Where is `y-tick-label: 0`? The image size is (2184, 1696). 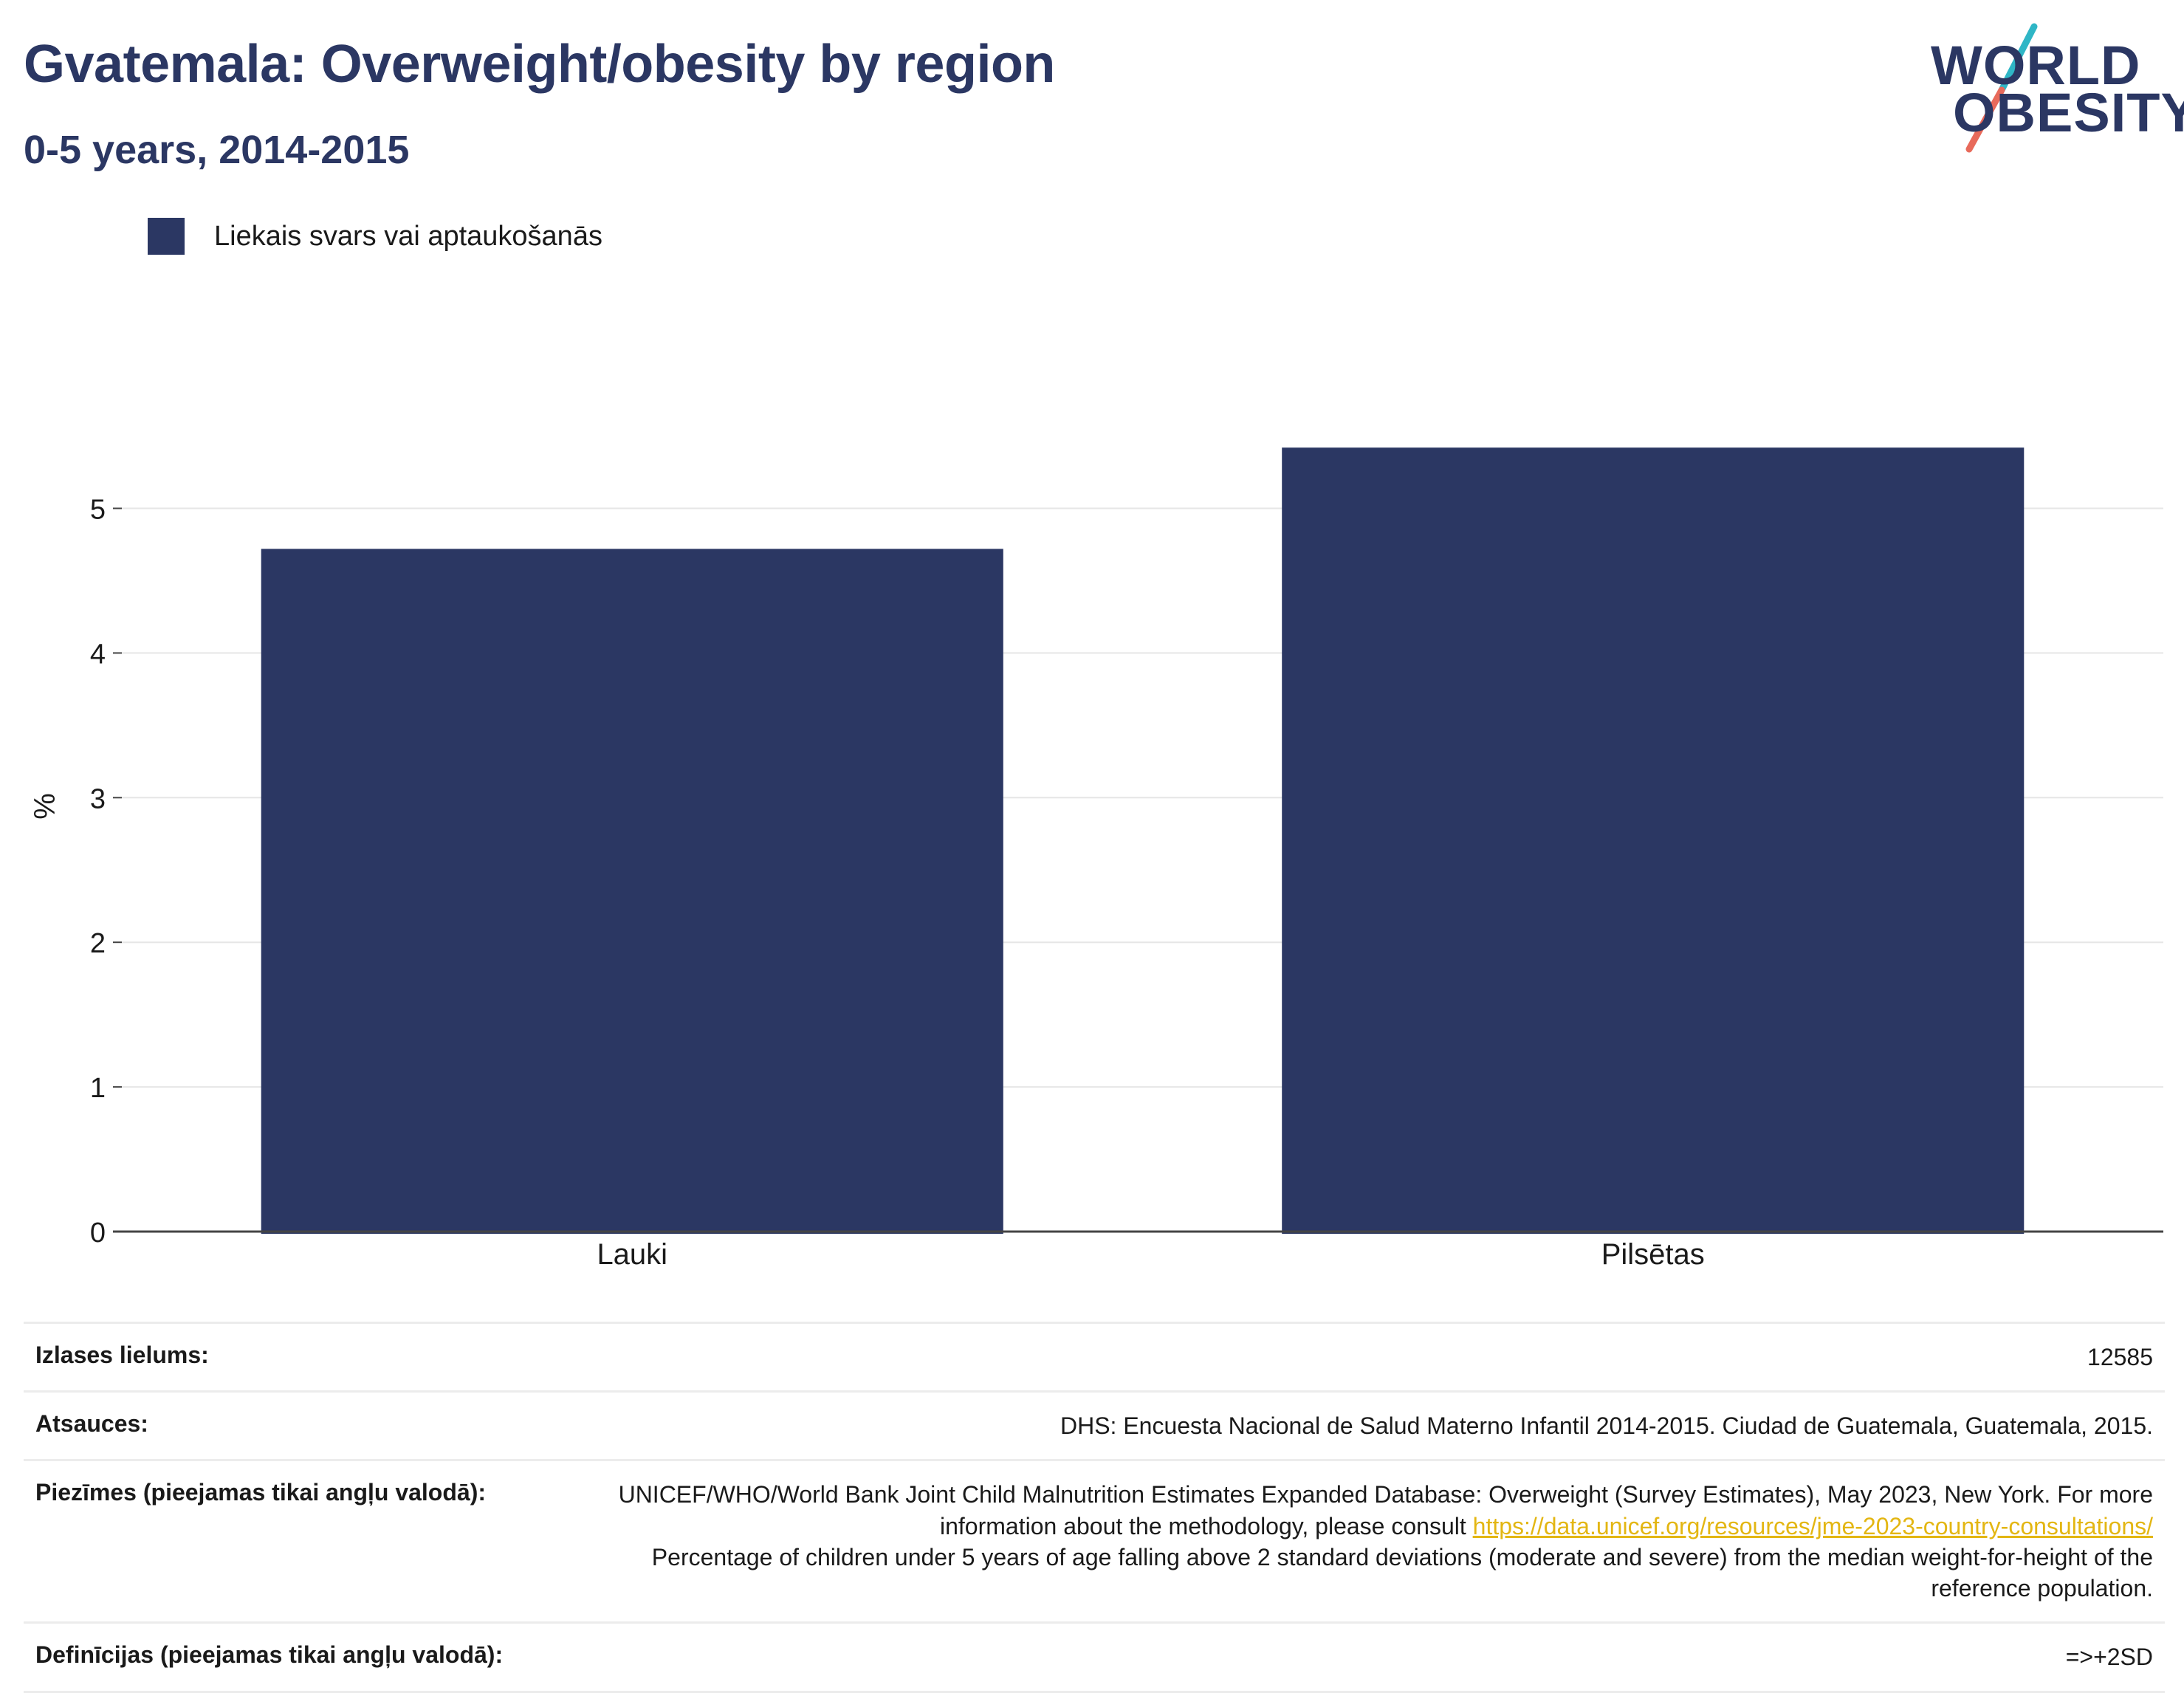
y-tick-label: 0 is located at coordinates (98, 1233).